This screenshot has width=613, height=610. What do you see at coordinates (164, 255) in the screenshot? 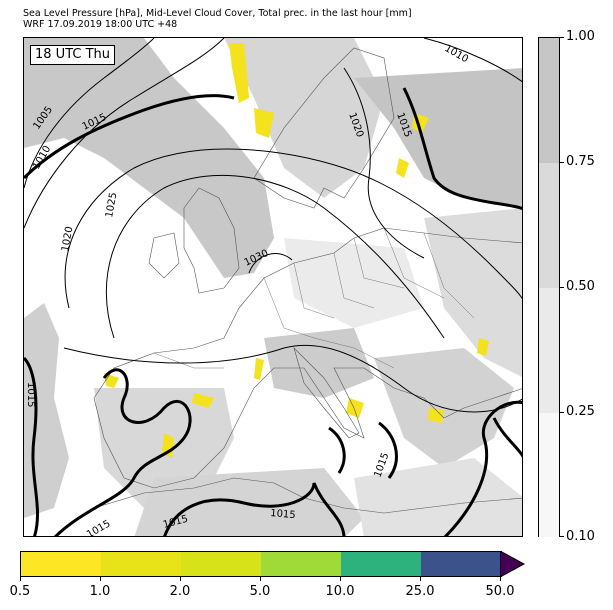
I see `coastline-ireland` at bounding box center [164, 255].